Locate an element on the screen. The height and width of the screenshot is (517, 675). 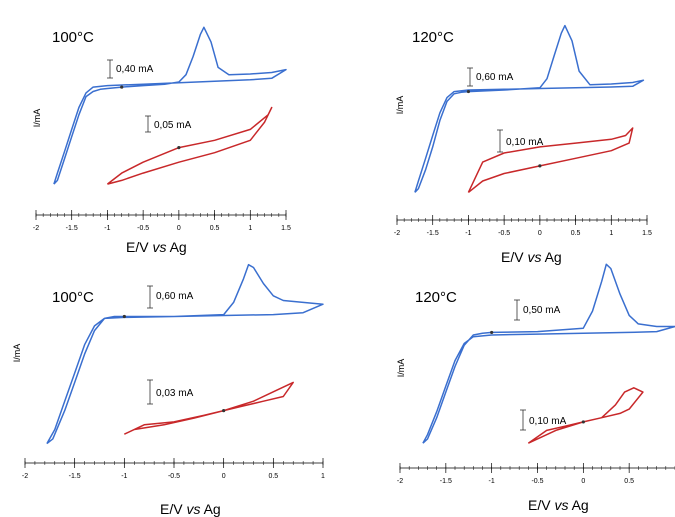
scale-bar-label: 0,50 mA is located at coordinates (542, 310).